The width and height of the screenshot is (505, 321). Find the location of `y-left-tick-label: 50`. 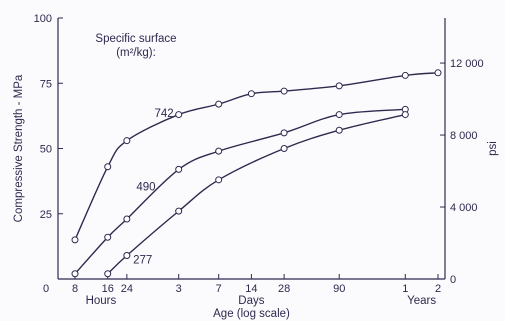

y-left-tick-label: 50 is located at coordinates (46, 150).